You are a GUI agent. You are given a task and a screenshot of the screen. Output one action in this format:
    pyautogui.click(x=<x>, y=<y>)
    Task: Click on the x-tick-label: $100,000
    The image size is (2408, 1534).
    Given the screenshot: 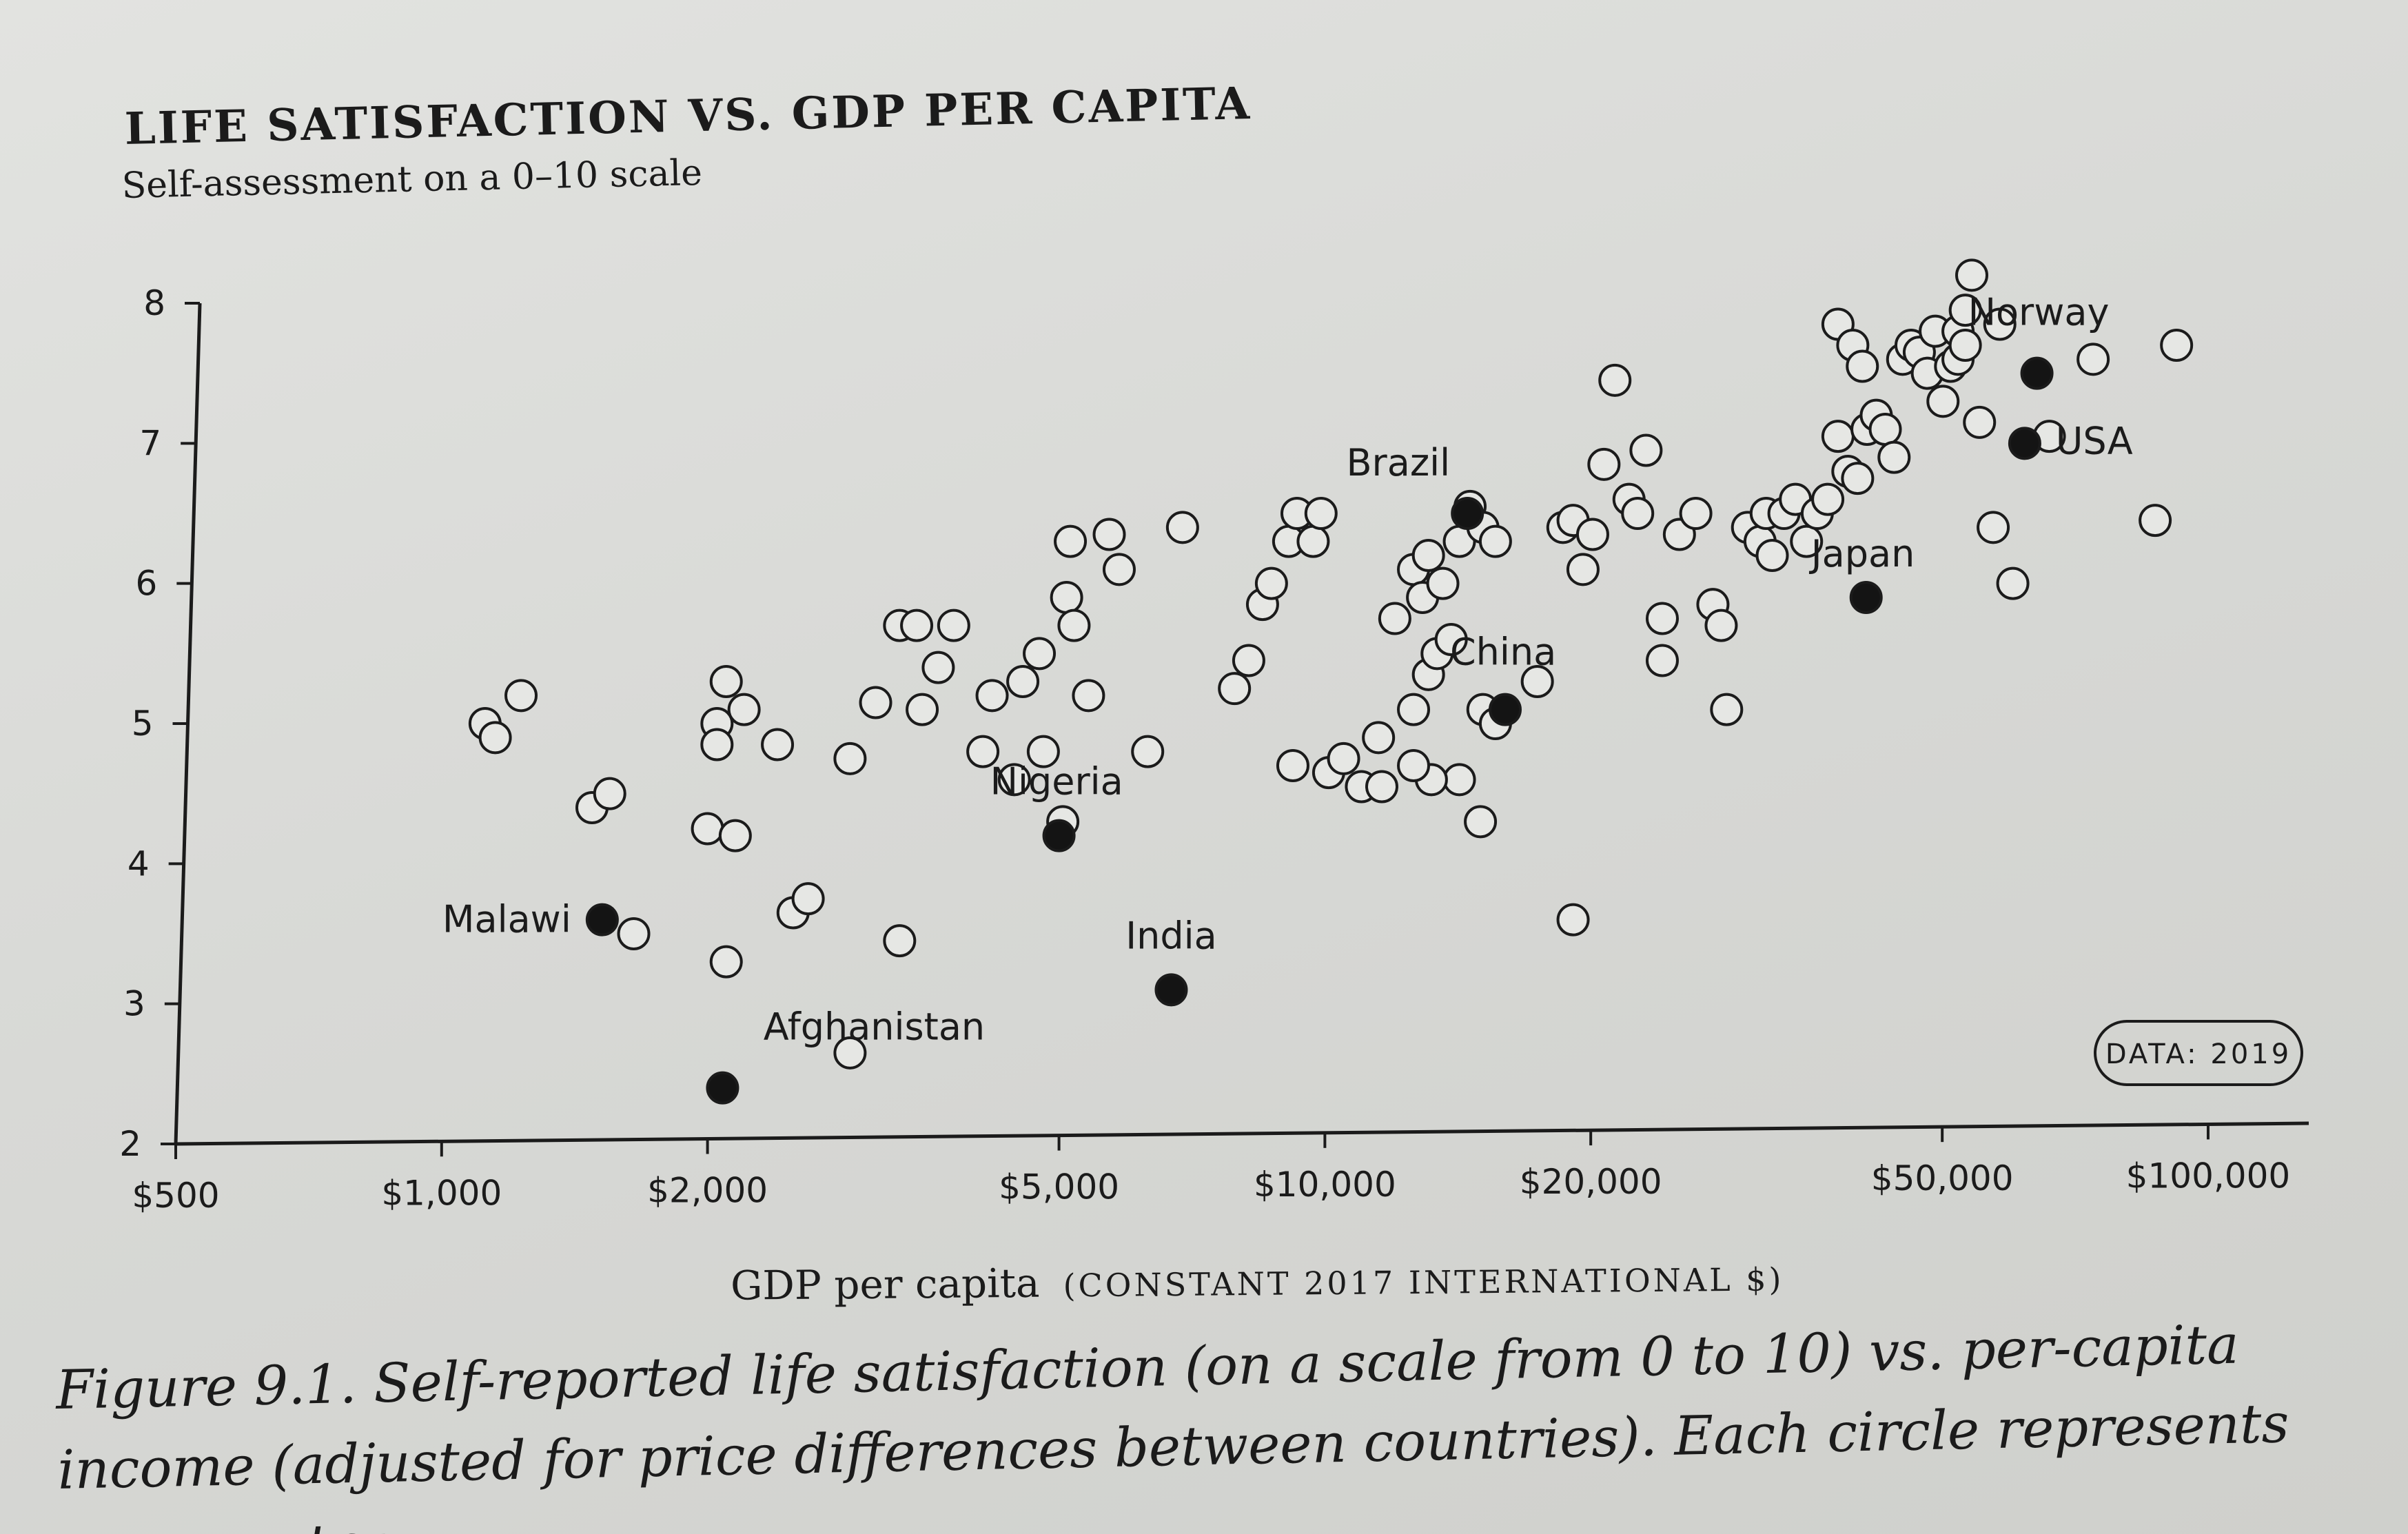 What is the action you would take?
    pyautogui.click(x=2209, y=1176)
    